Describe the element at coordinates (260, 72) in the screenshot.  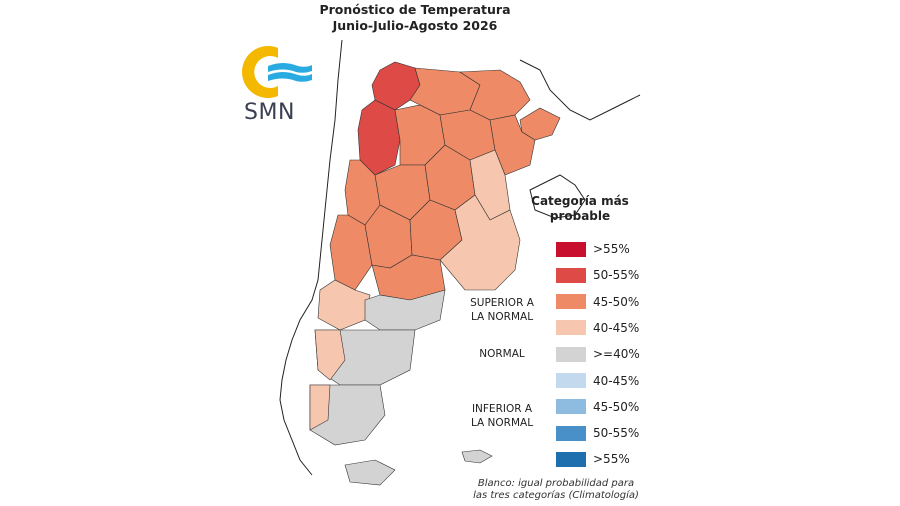
I see `logo-sun-icon` at that location.